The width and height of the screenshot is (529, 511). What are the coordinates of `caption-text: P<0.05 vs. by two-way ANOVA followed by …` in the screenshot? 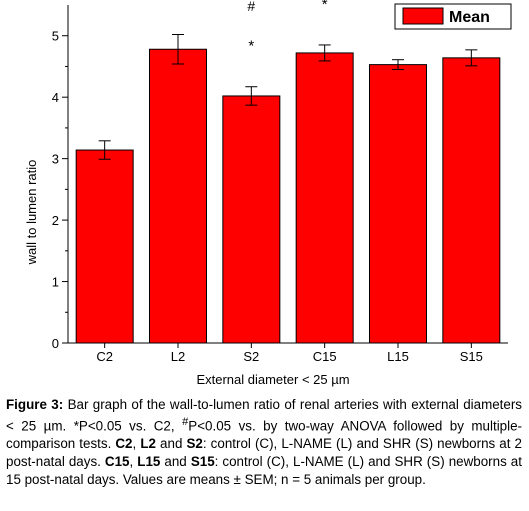 It's located at (264, 435).